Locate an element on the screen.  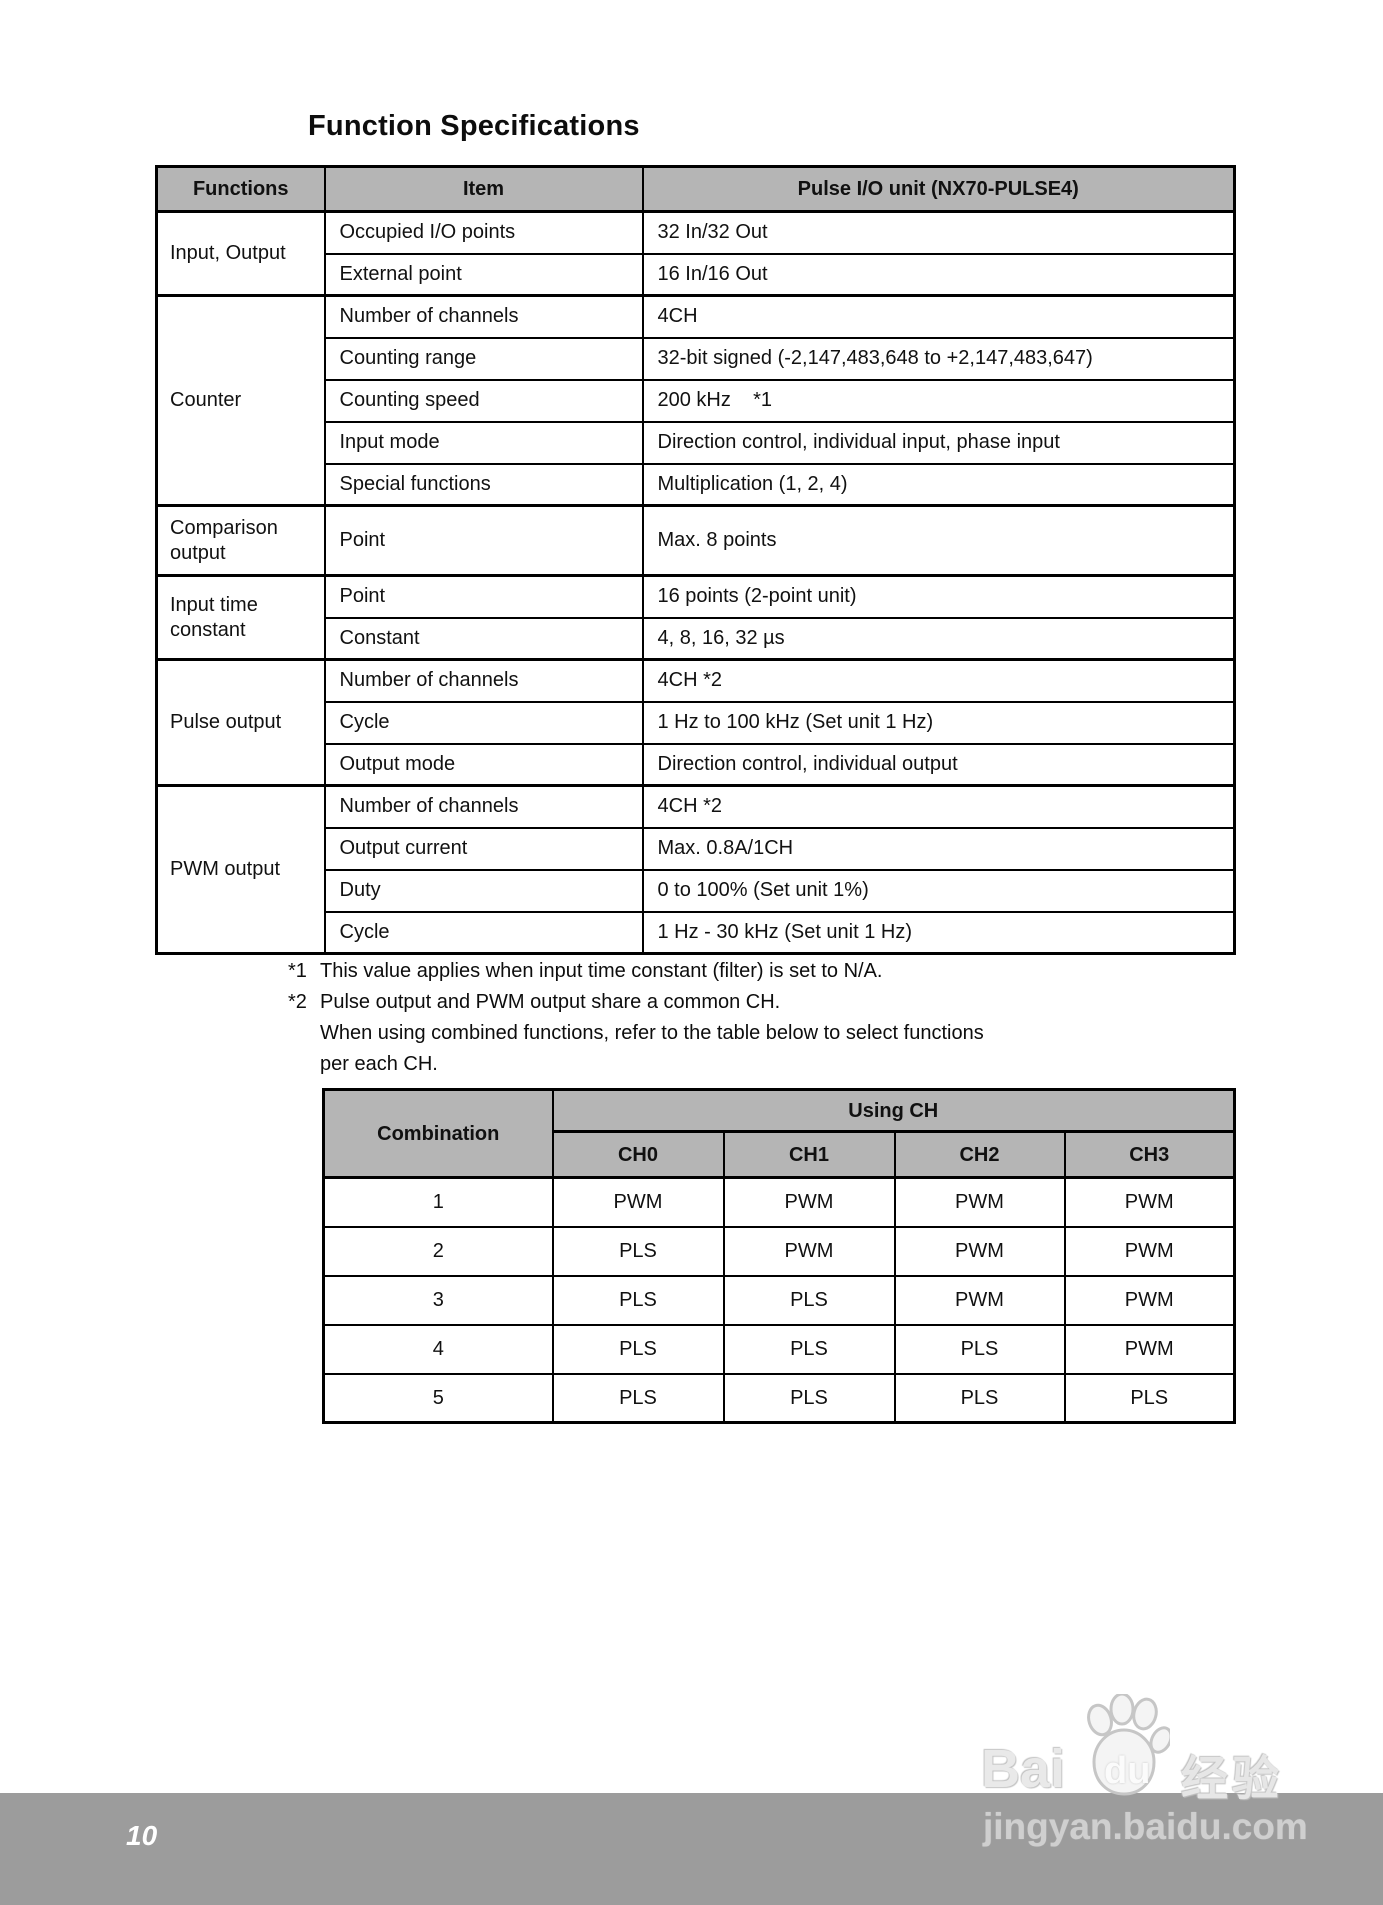
value-cell: 16 In/16 Out is located at coordinates (938, 274).